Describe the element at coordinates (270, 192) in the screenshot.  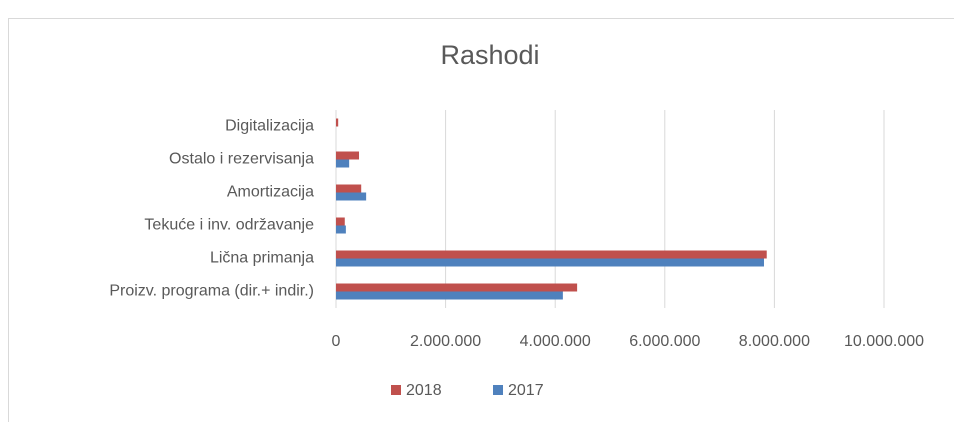
I see `y-tick-label: Amortizacija` at that location.